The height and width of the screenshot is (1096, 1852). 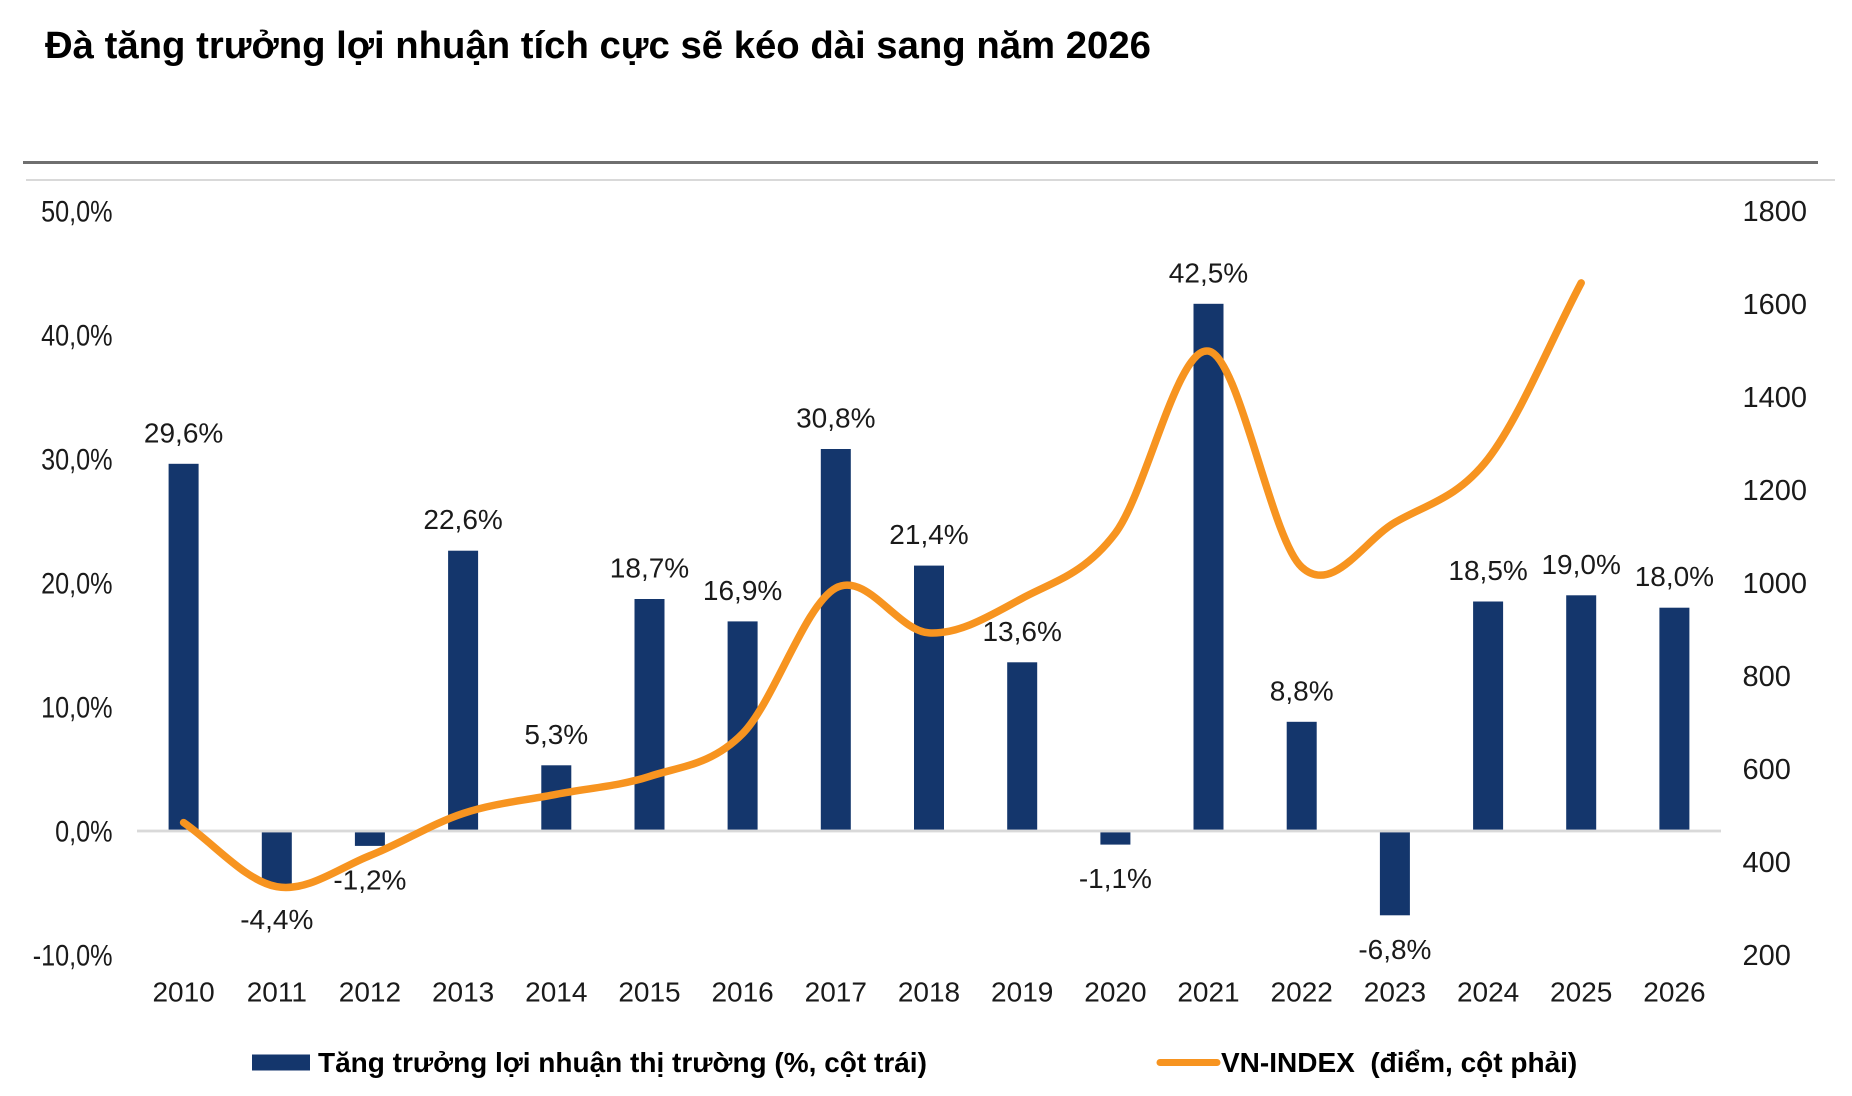 I want to click on svg-text: 400, so click(x=1767, y=863).